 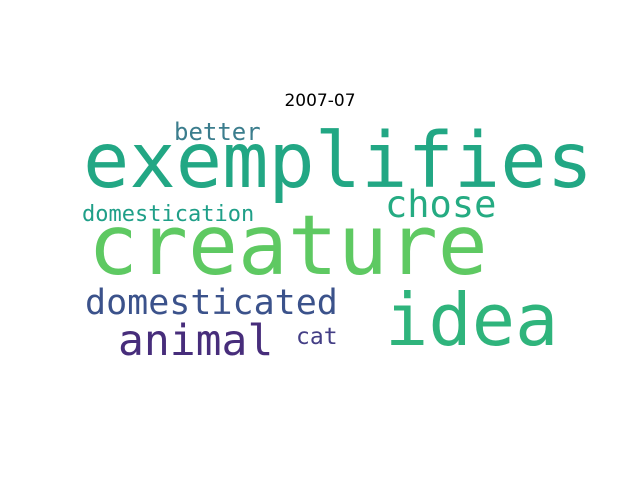 What do you see at coordinates (211, 303) in the screenshot?
I see `word-domesticated: domesticated` at bounding box center [211, 303].